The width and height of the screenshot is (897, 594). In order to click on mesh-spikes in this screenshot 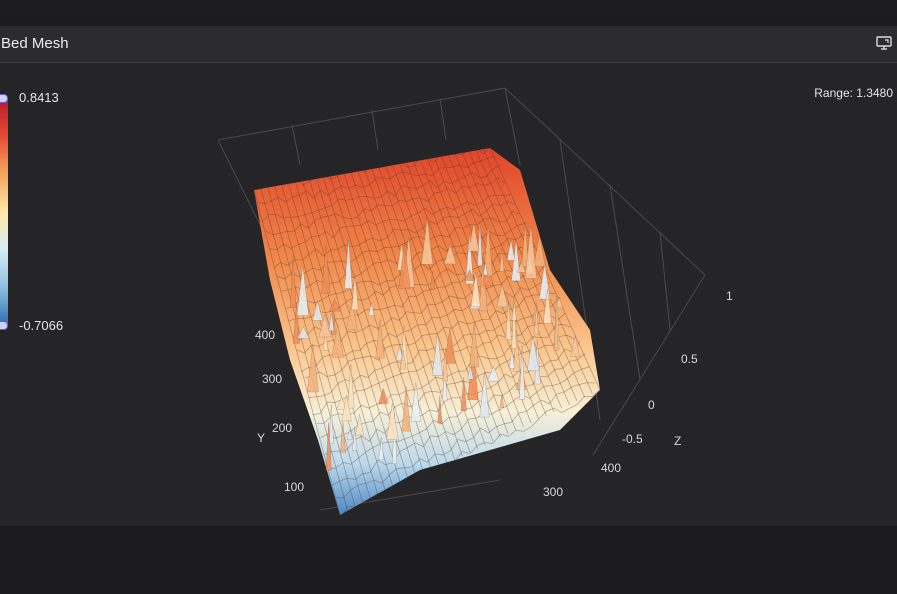, I will do `click(435, 344)`.